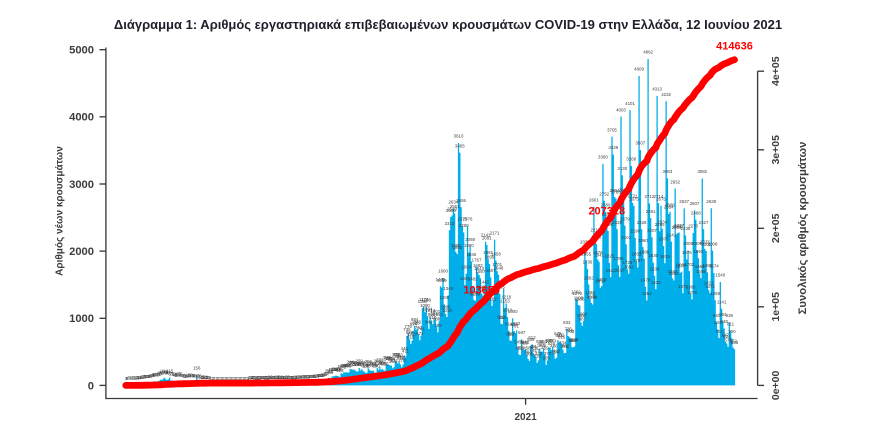 This screenshot has width=896, height=437. What do you see at coordinates (586, 254) in the screenshot?
I see `svg-text: 1855` at bounding box center [586, 254].